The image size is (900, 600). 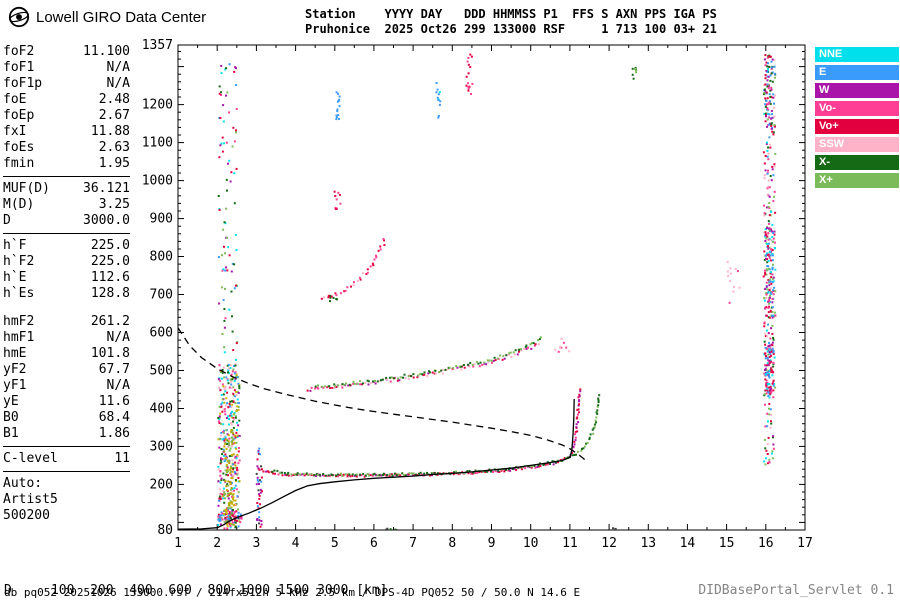 What do you see at coordinates (157, 45) in the screenshot?
I see `y-tick-label: 1357` at bounding box center [157, 45].